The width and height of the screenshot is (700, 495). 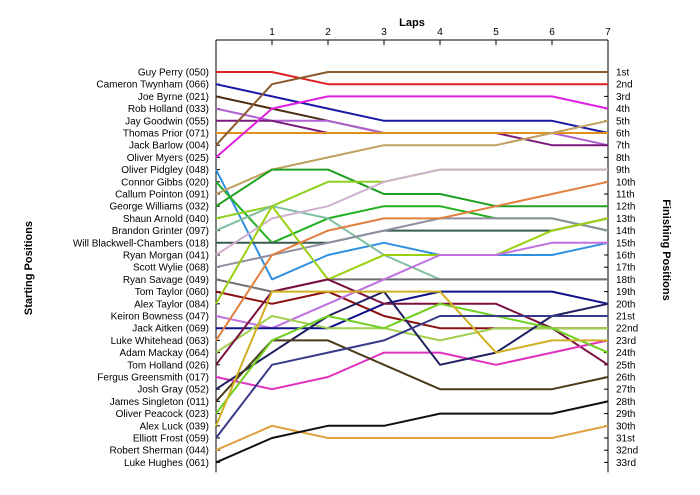 I want to click on starting-position-label: Alex Luck (039), so click(x=174, y=426).